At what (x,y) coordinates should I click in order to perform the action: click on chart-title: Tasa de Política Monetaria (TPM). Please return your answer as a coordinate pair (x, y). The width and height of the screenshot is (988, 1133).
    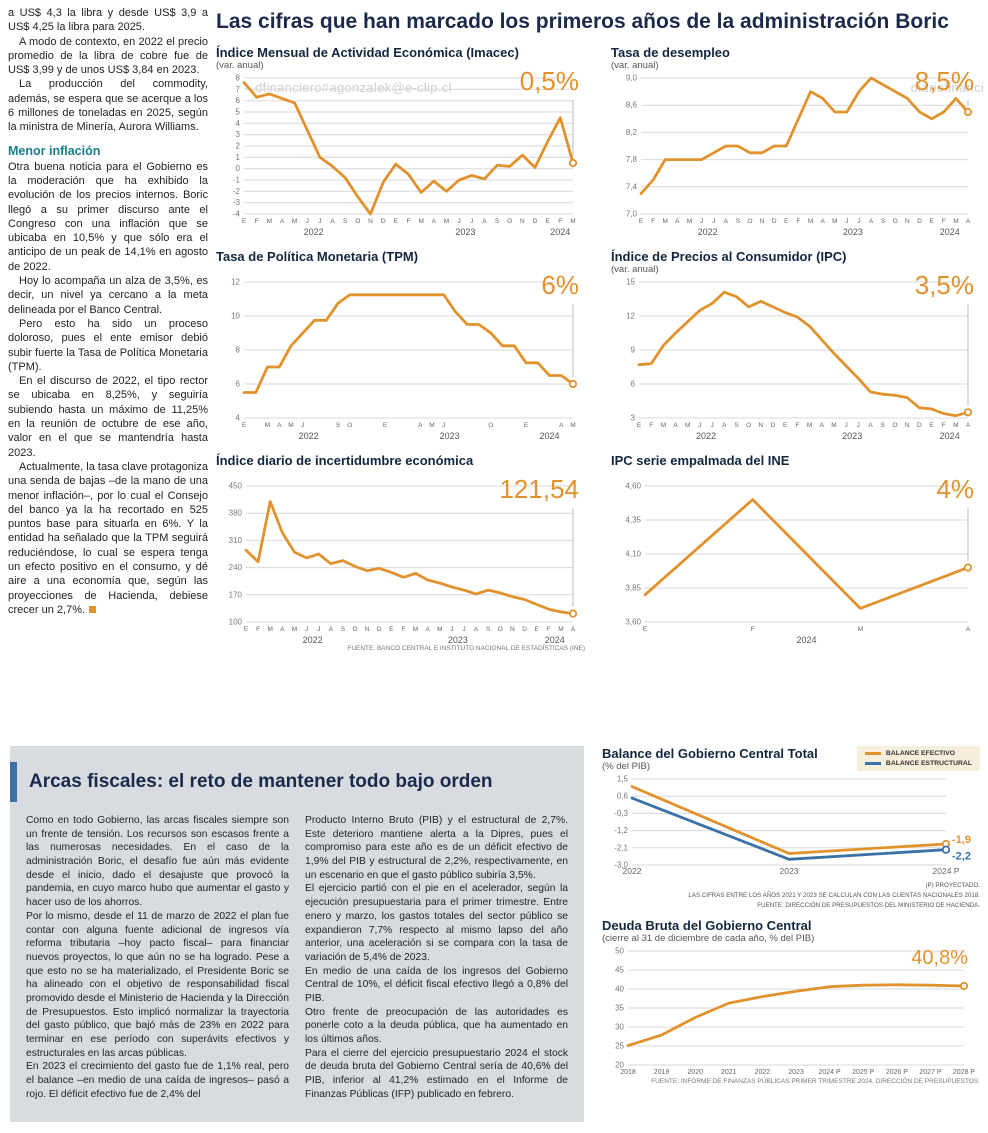
    Looking at the image, I should click on (317, 257).